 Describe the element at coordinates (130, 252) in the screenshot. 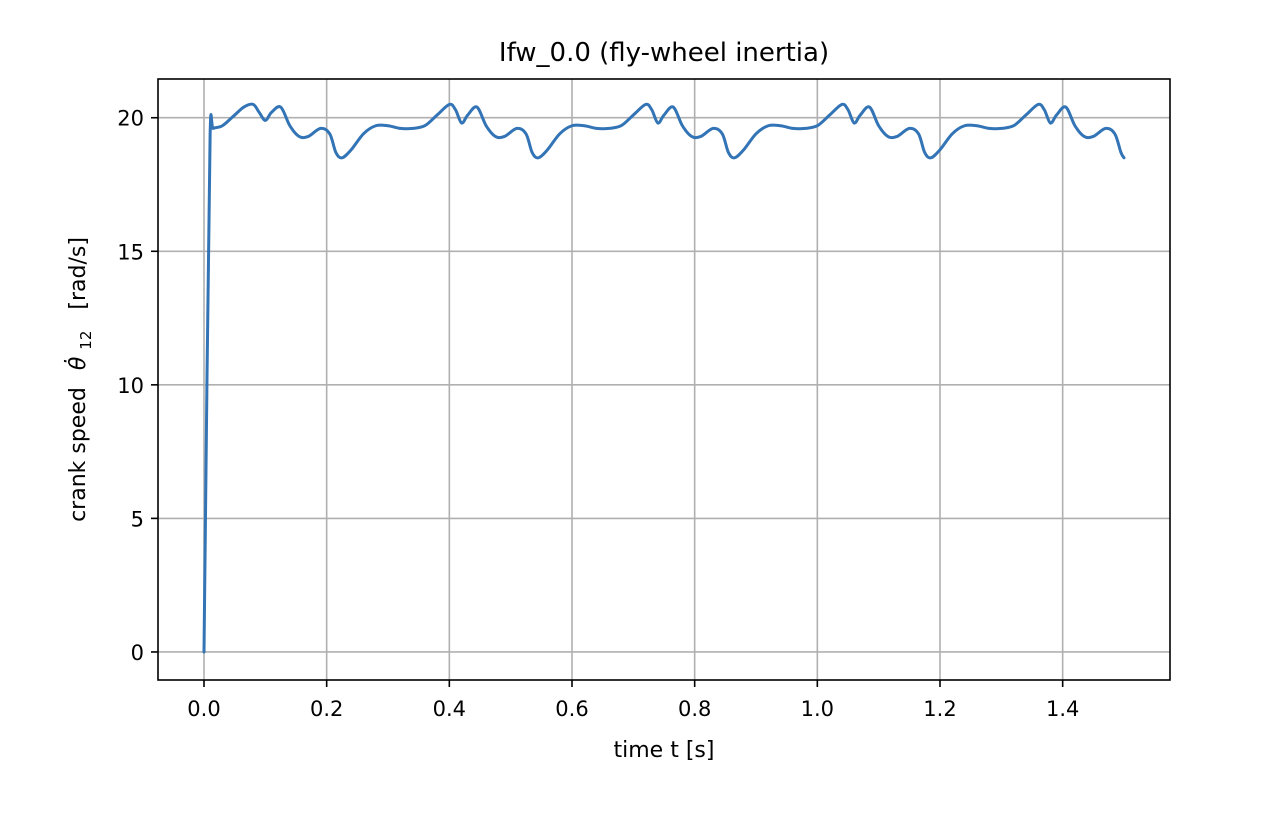

I see `y-tick-label: 15` at that location.